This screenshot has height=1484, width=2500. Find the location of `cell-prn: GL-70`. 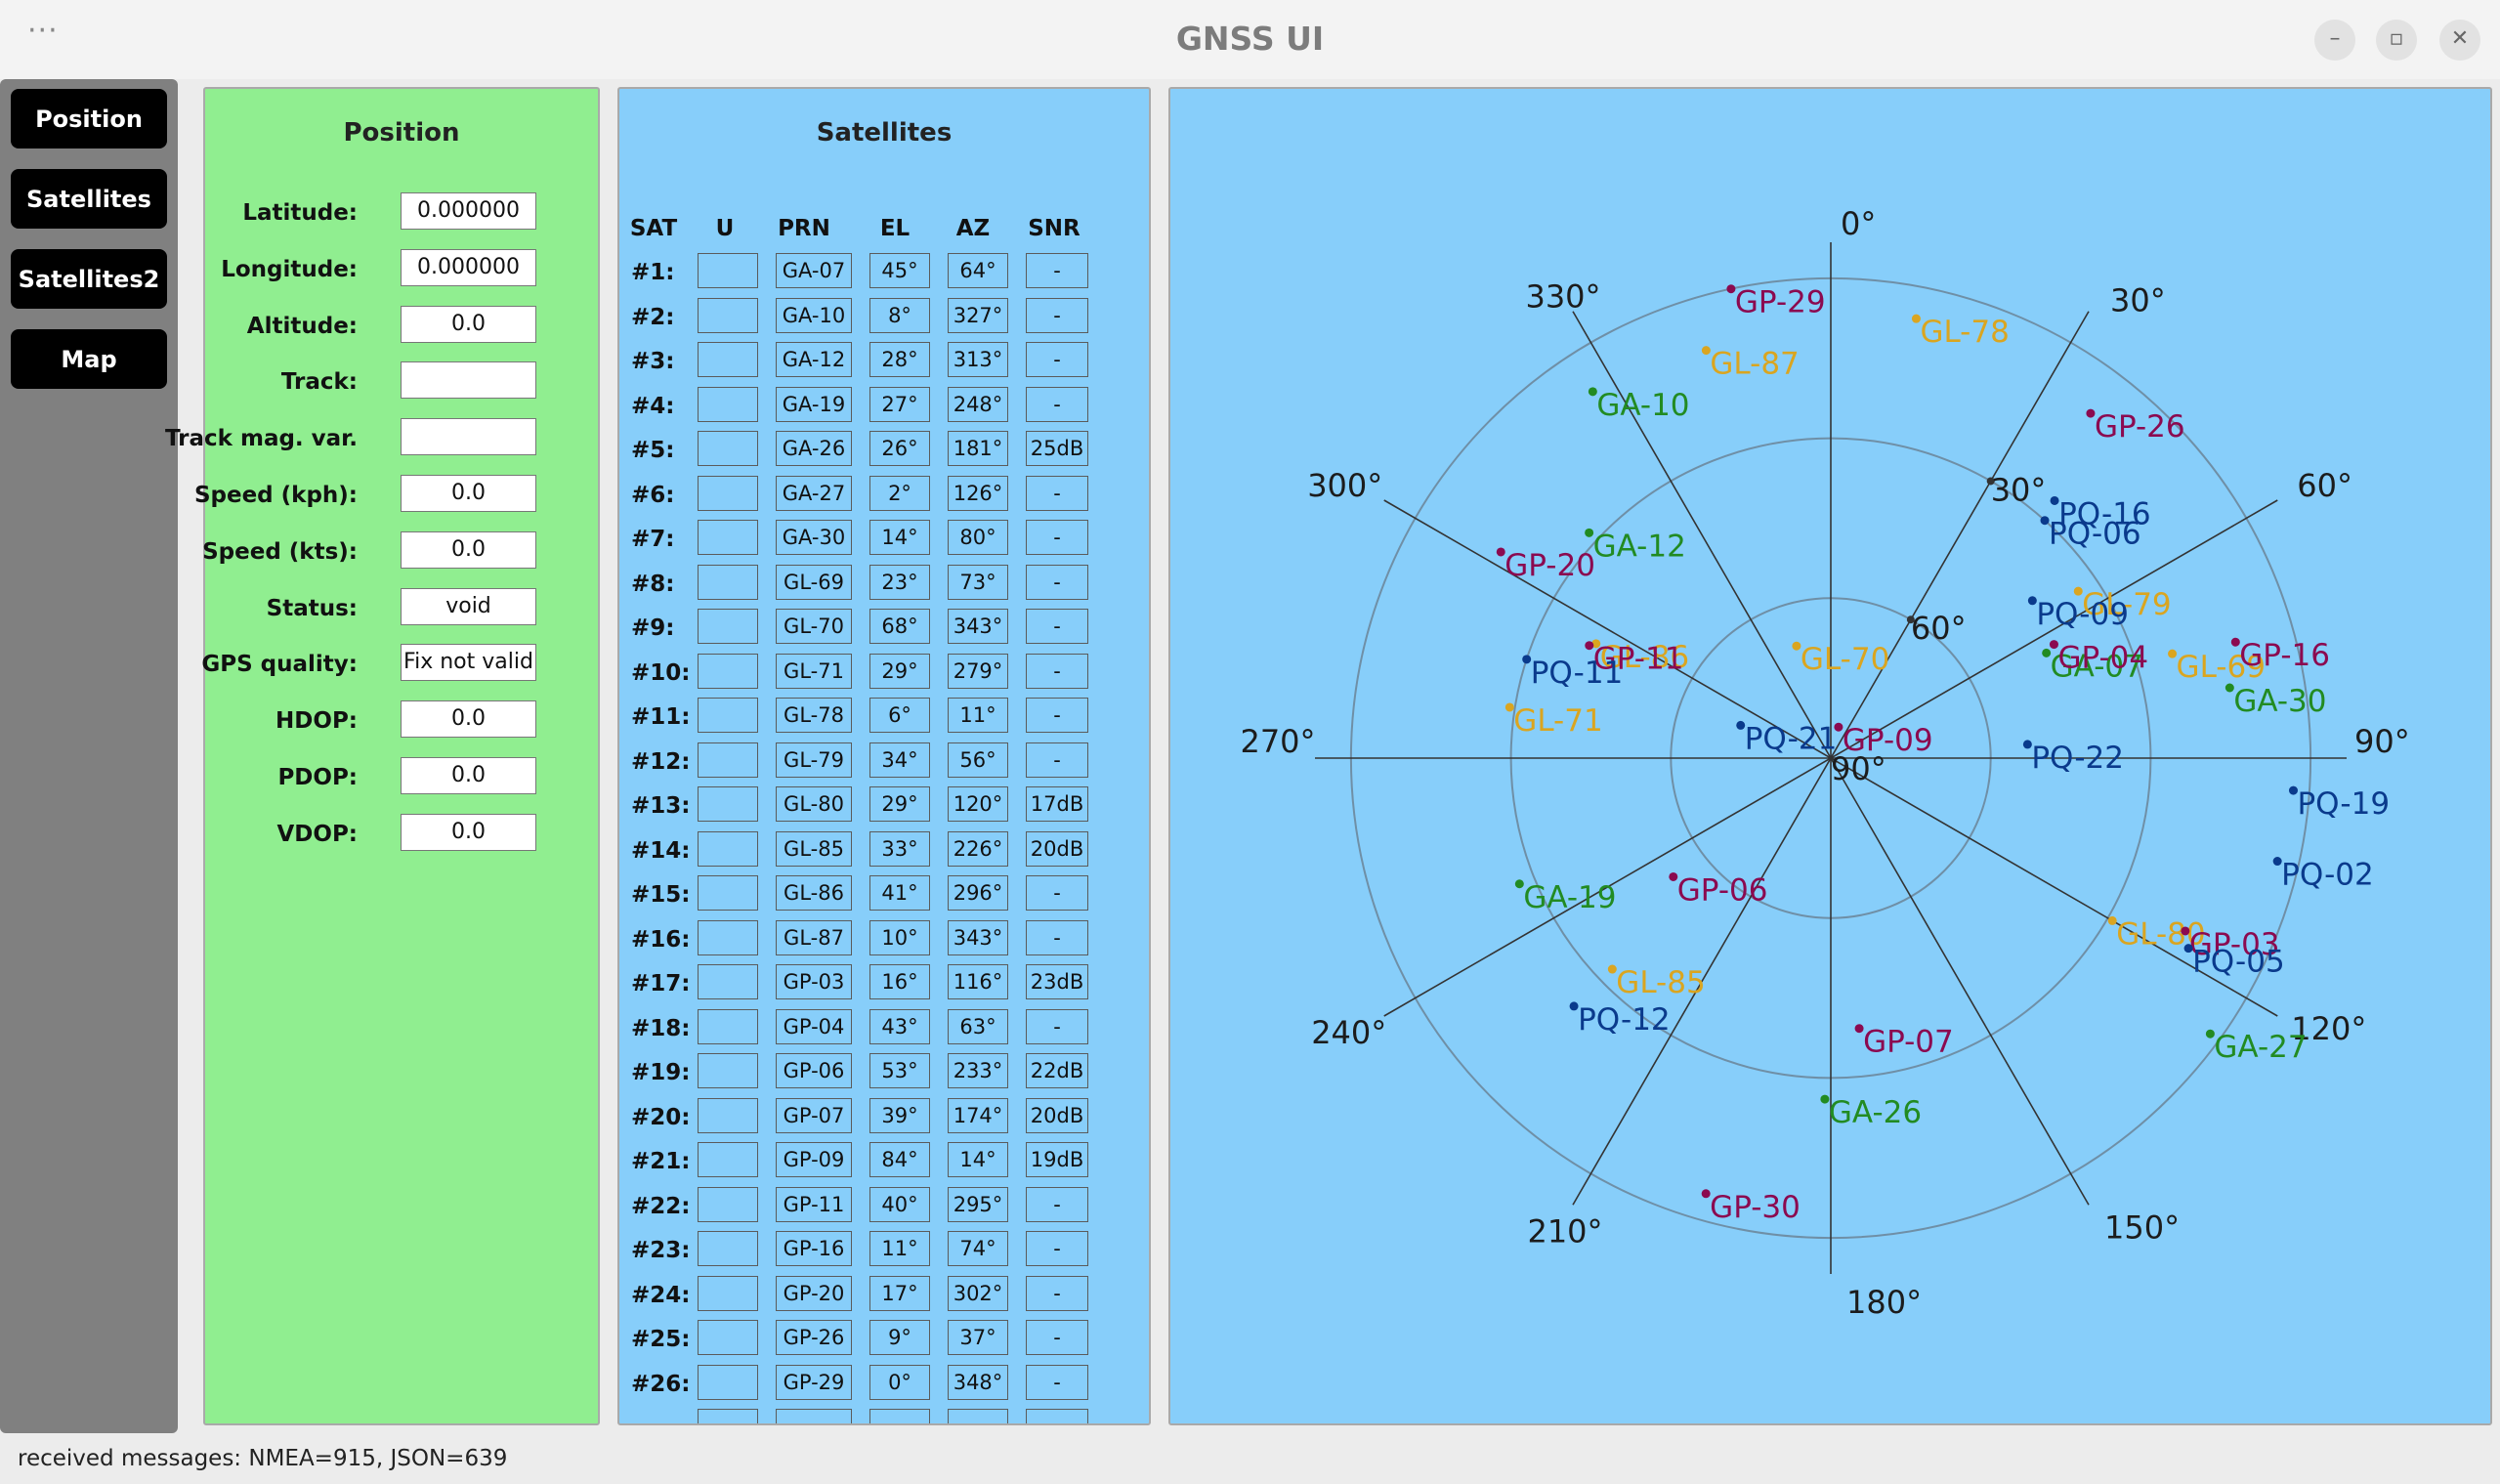

cell-prn: GL-70 is located at coordinates (814, 626).